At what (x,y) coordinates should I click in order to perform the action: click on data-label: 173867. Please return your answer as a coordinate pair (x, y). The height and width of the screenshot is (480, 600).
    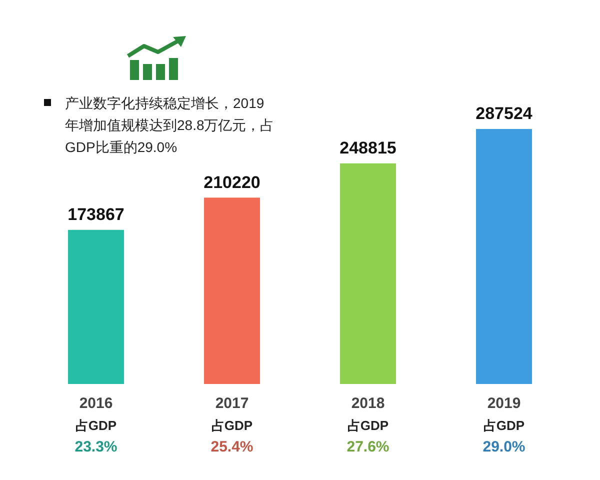
    Looking at the image, I should click on (96, 214).